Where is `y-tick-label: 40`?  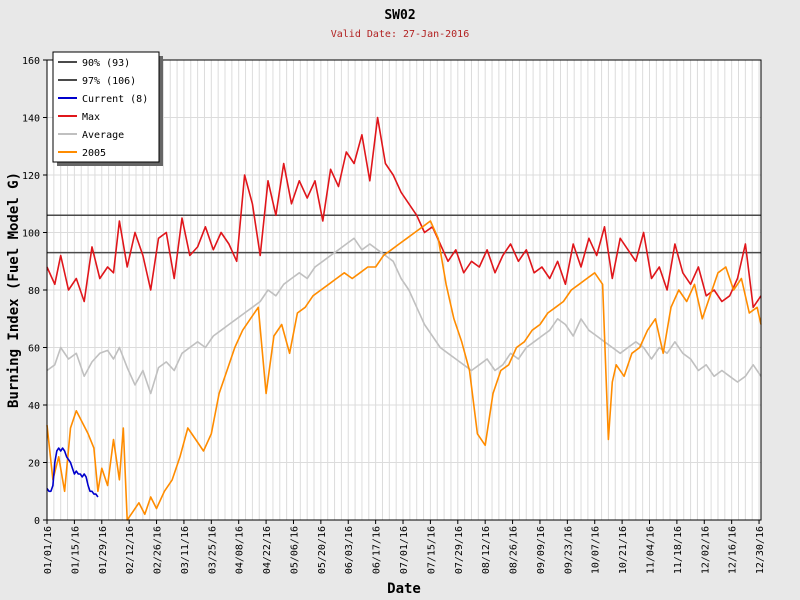 y-tick-label: 40 is located at coordinates (34, 406).